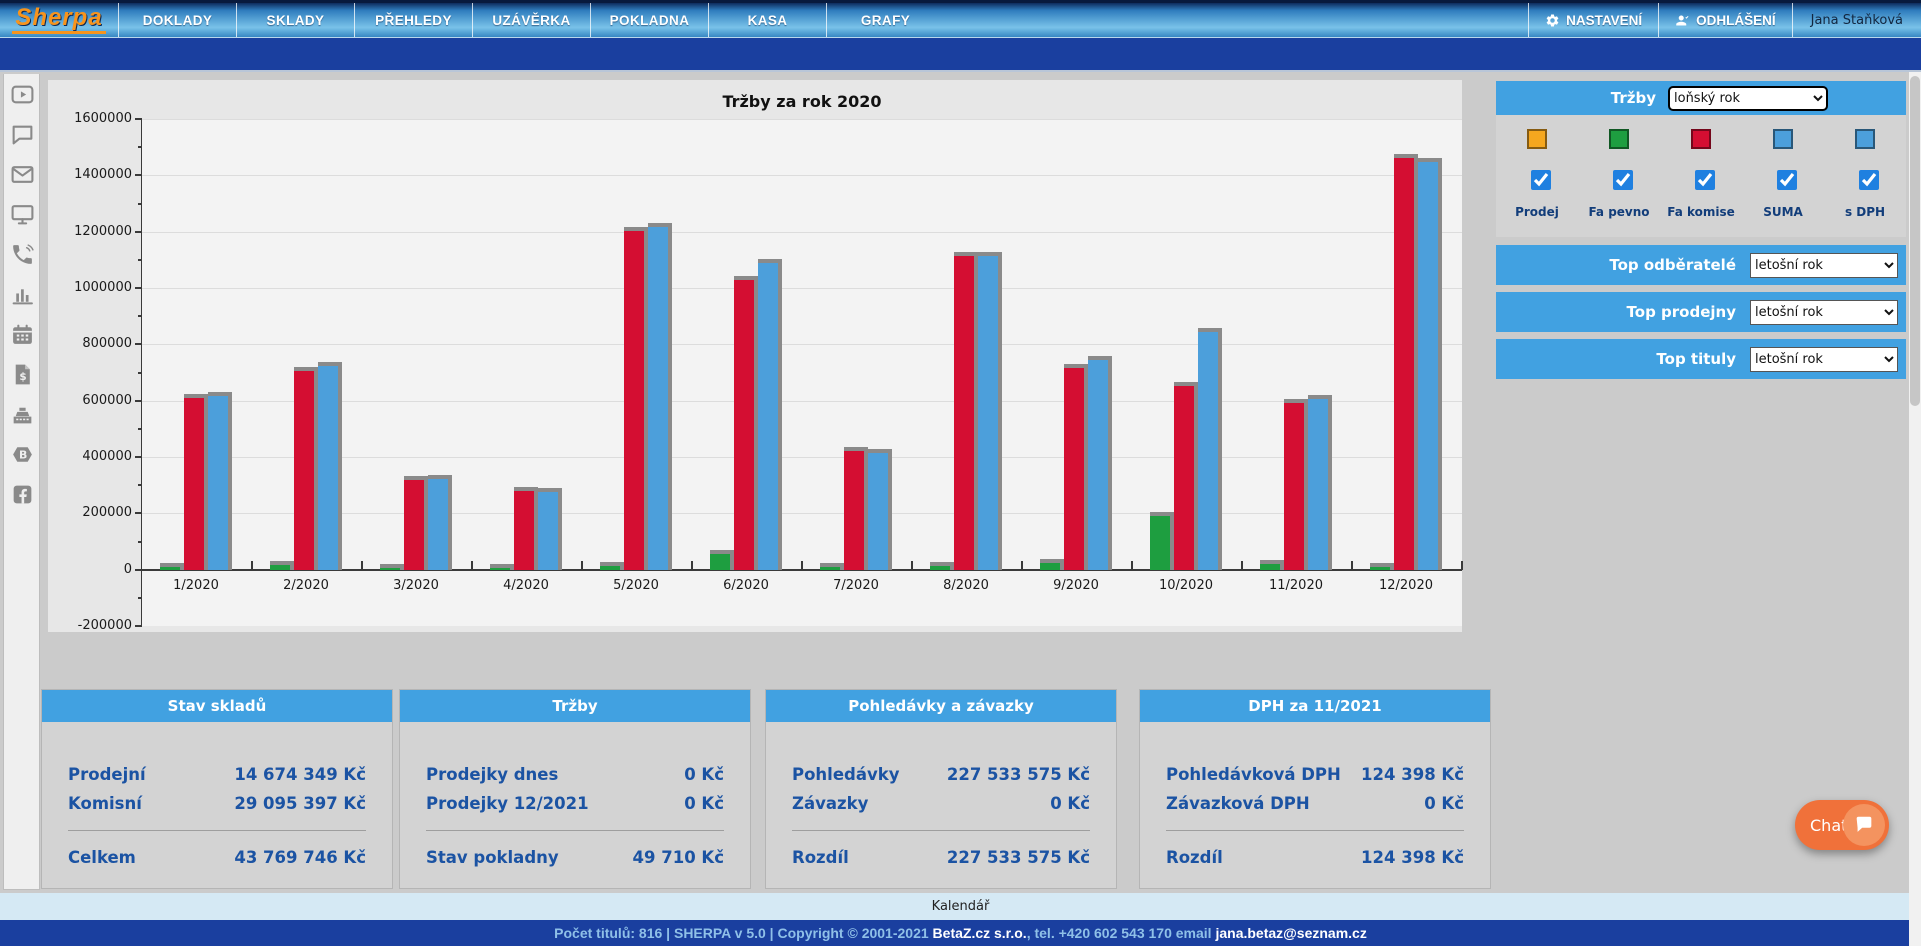 This screenshot has height=946, width=1921. I want to click on nav-item-sklady: SKLADY, so click(295, 20).